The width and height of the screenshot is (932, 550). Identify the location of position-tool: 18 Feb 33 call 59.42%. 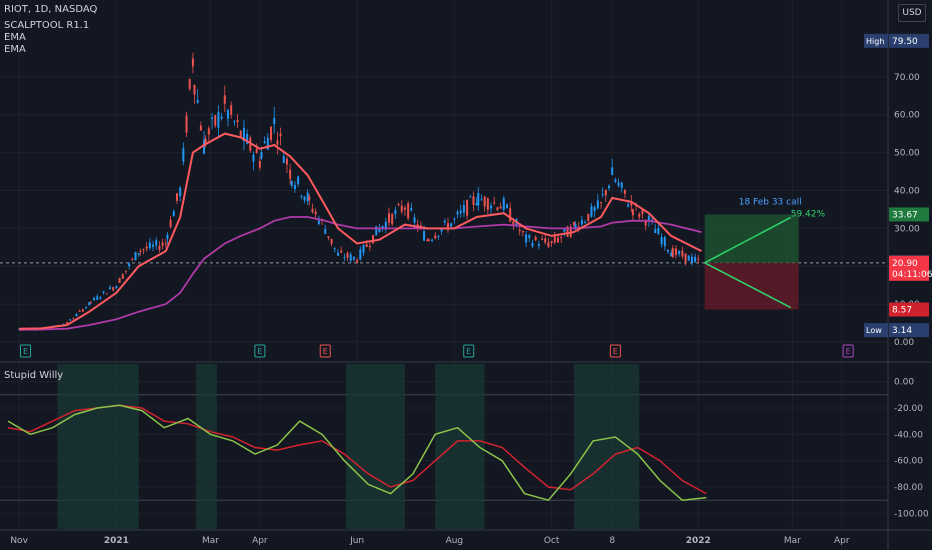
(765, 253).